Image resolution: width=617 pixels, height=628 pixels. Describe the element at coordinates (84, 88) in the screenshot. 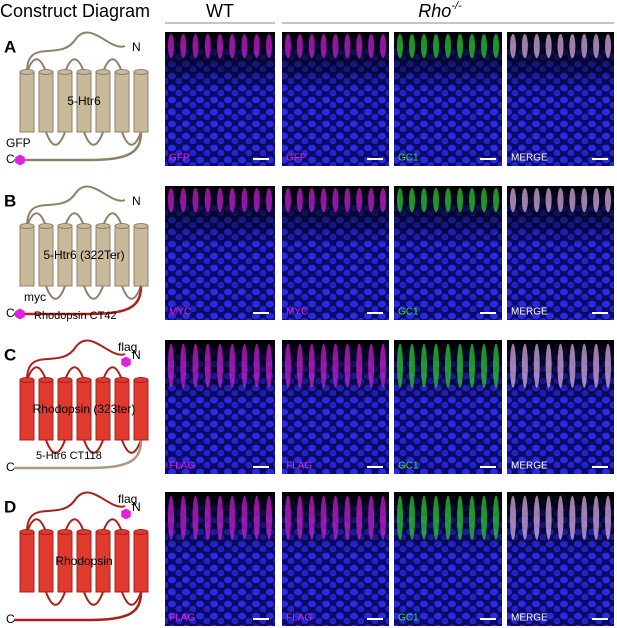

I see `loop` at that location.